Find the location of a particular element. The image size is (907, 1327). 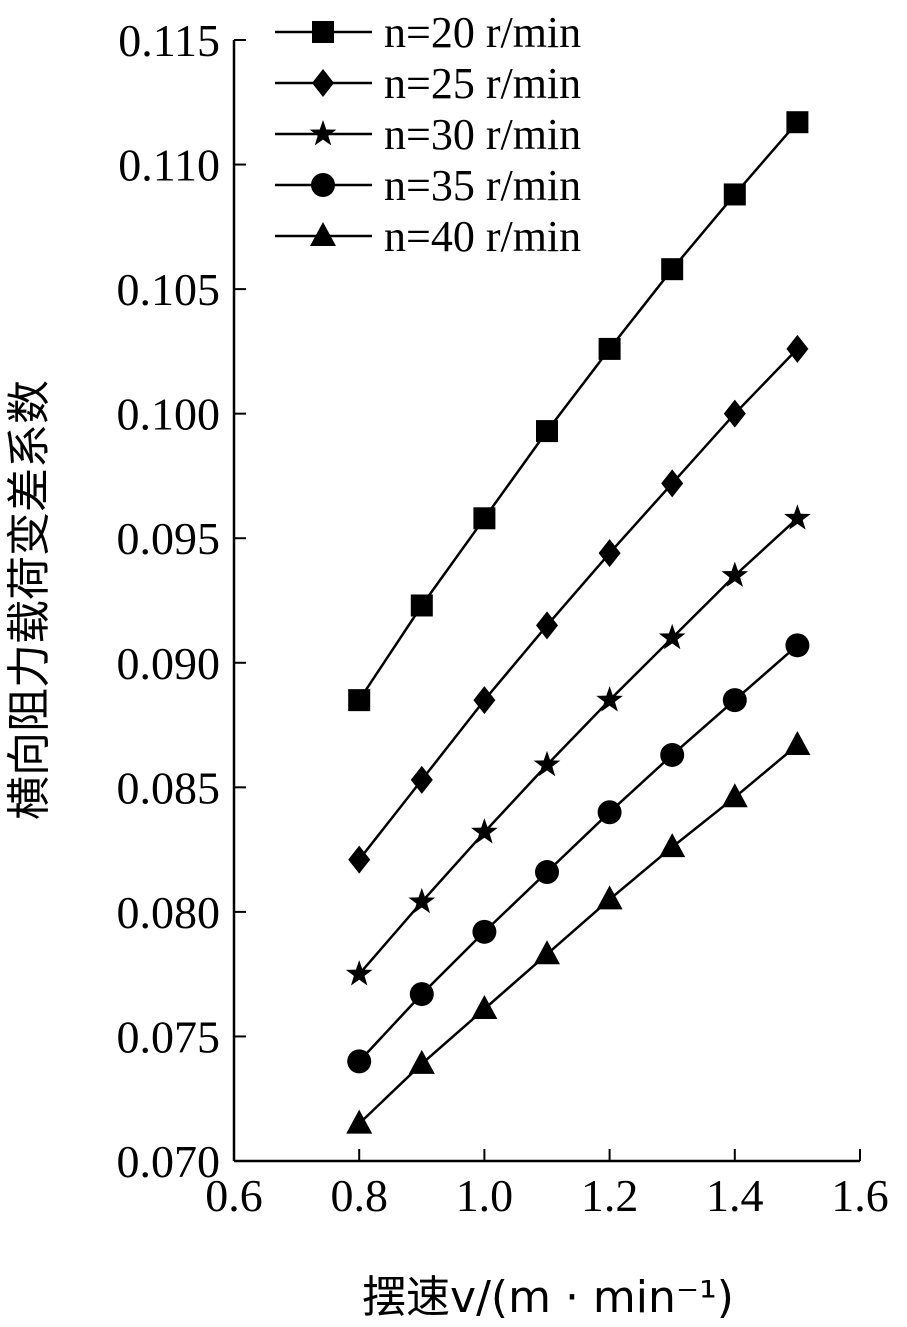

y-tick-label: 0.085 is located at coordinates (169, 787).